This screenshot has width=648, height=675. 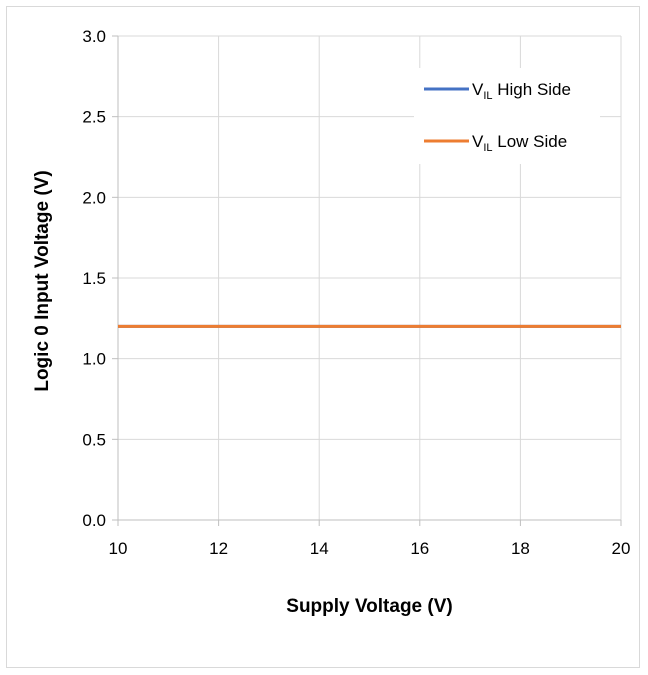 I want to click on x-tick-label: 12, so click(x=218, y=548).